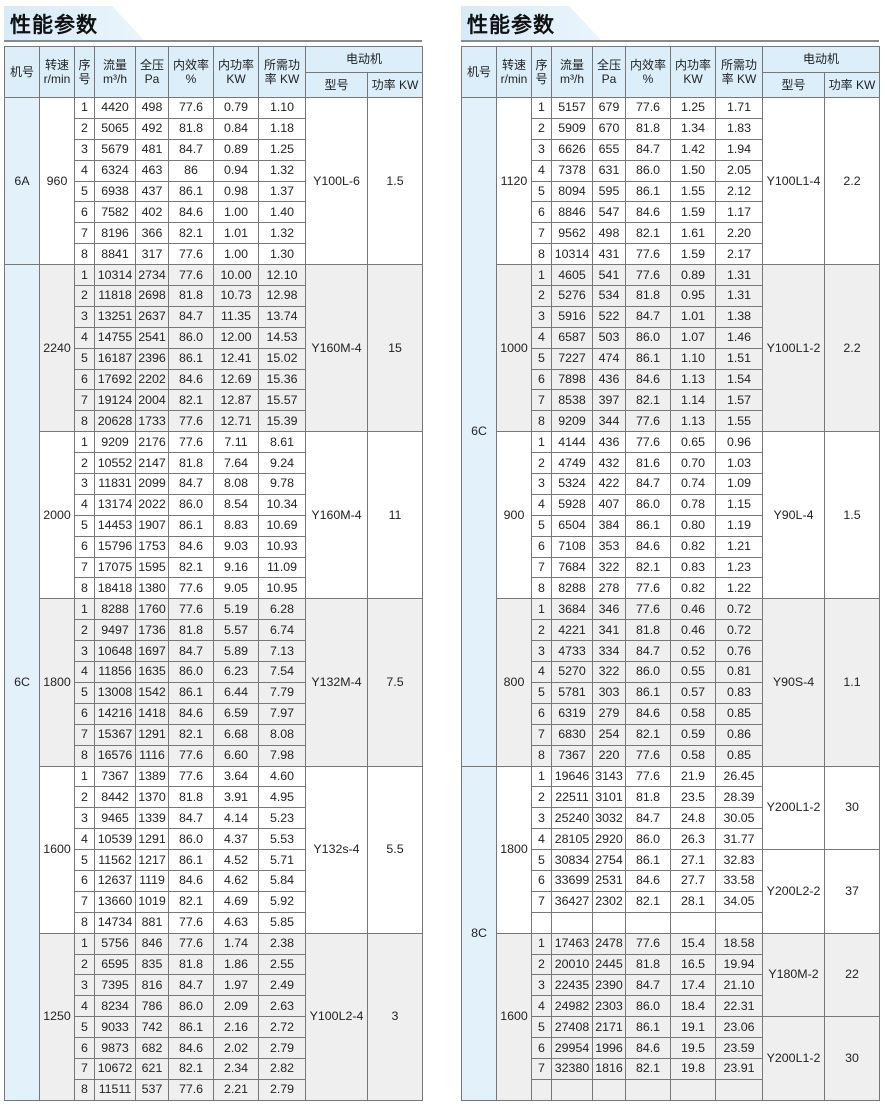 This screenshot has width=885, height=1106. I want to click on header-efficiency-unit: %, so click(648, 79).